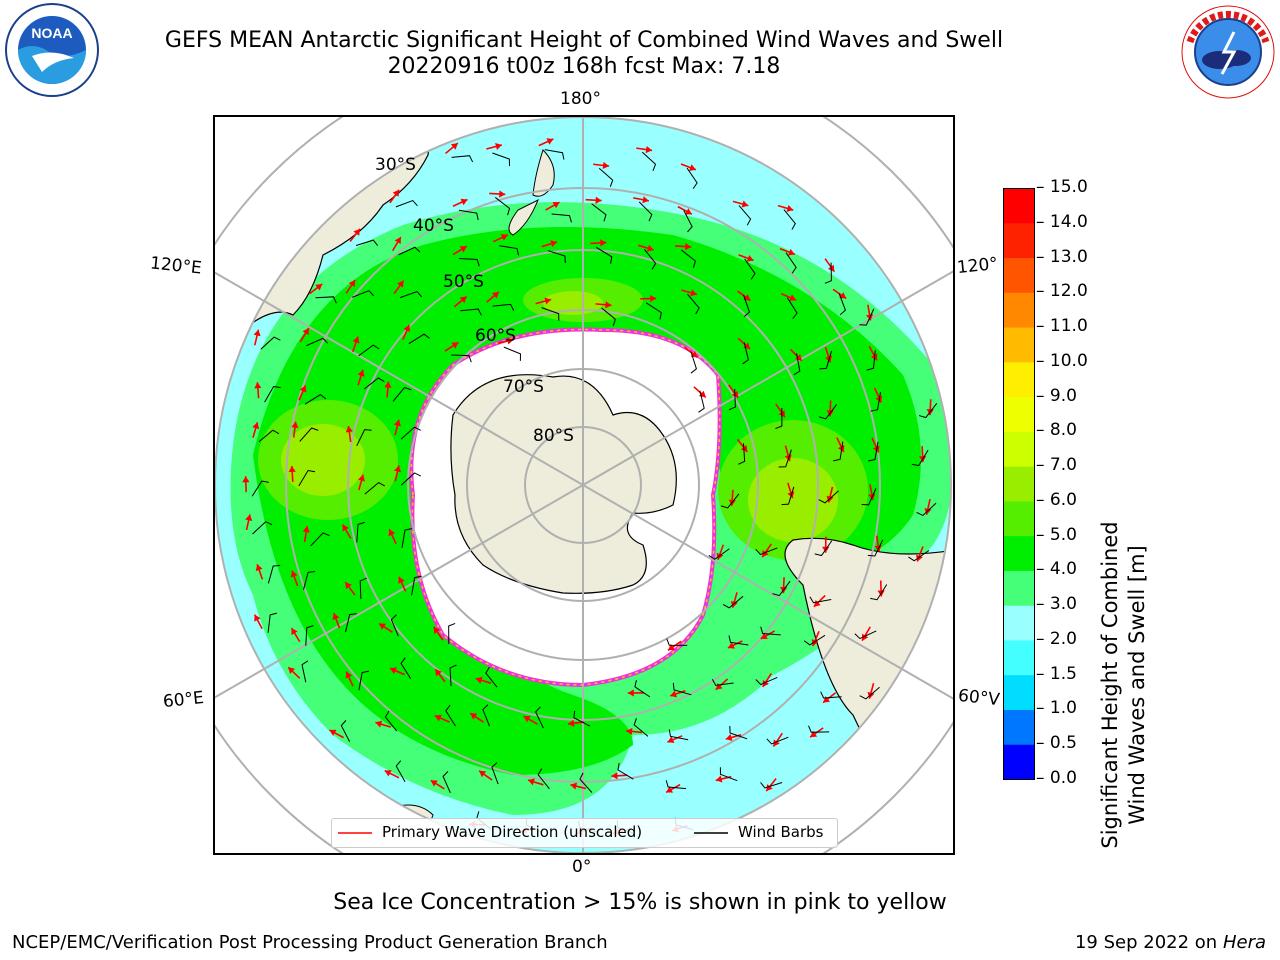  I want to click on footer-machine: Hera, so click(1244, 942).